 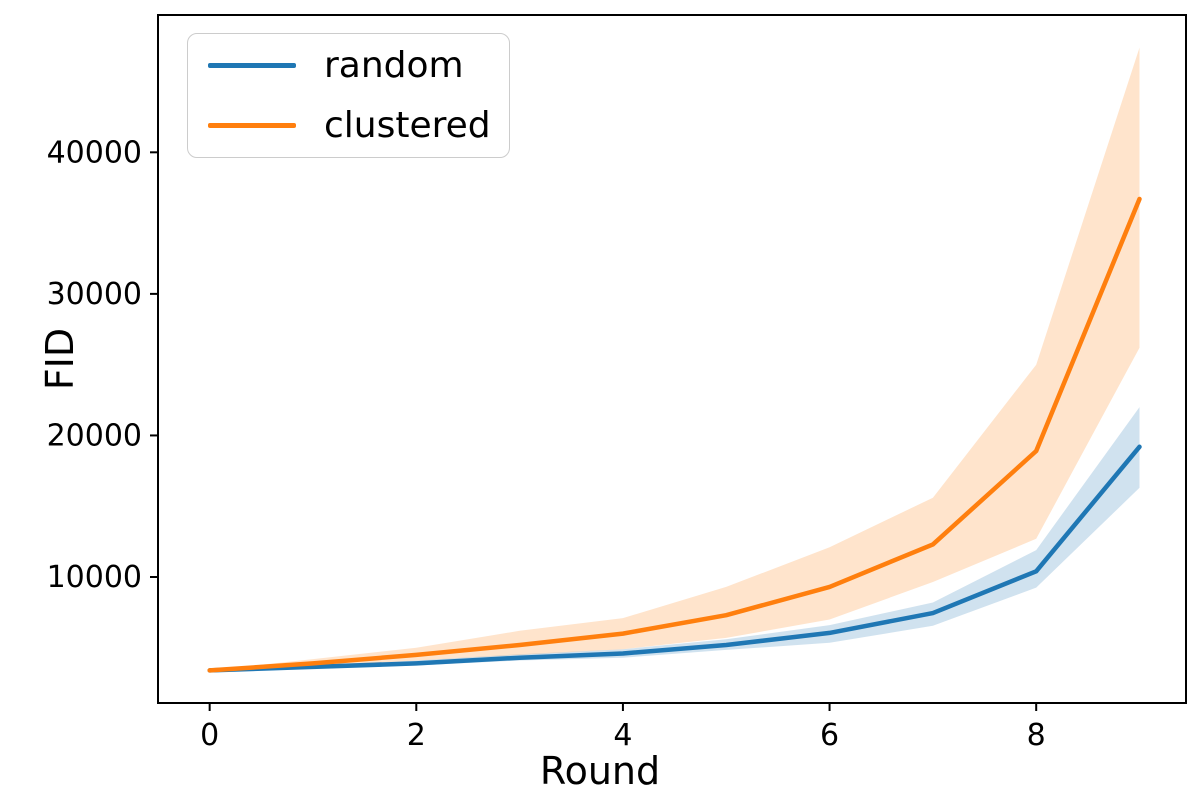 What do you see at coordinates (94, 152) in the screenshot?
I see `y-tick-label: 40000` at bounding box center [94, 152].